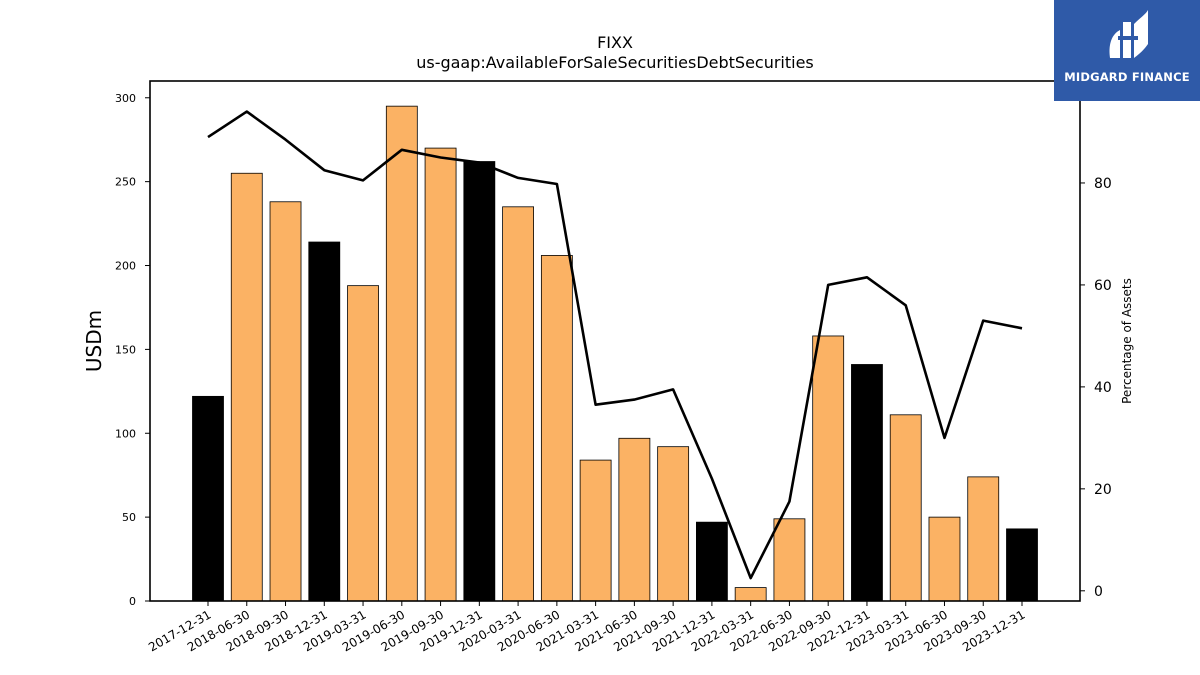 The image size is (1200, 675). I want to click on logo-text: MIDGARD FINANCE, so click(1127, 77).